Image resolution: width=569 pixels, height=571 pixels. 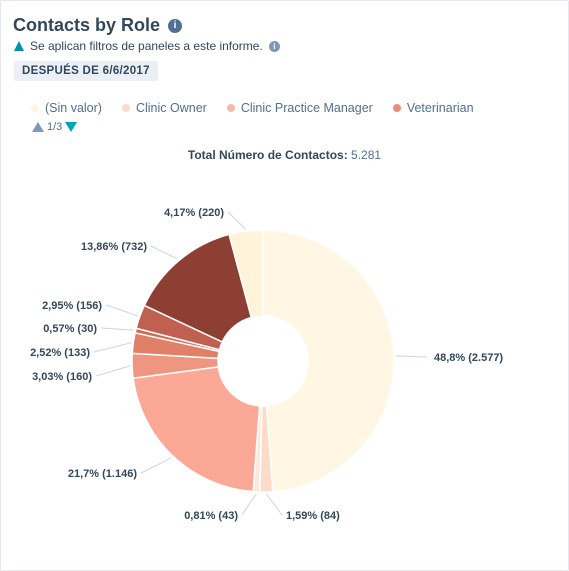 I want to click on total-label: Total Número de Contactos:, so click(x=267, y=155).